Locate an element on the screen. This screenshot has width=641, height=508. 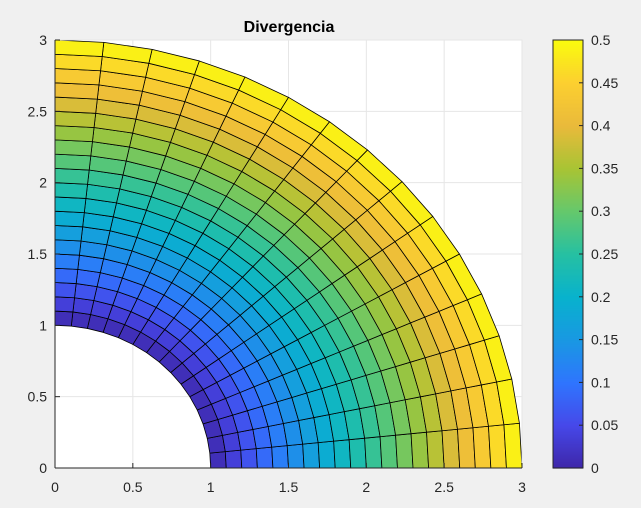
y-tick-label: 1.5 is located at coordinates (38, 254).